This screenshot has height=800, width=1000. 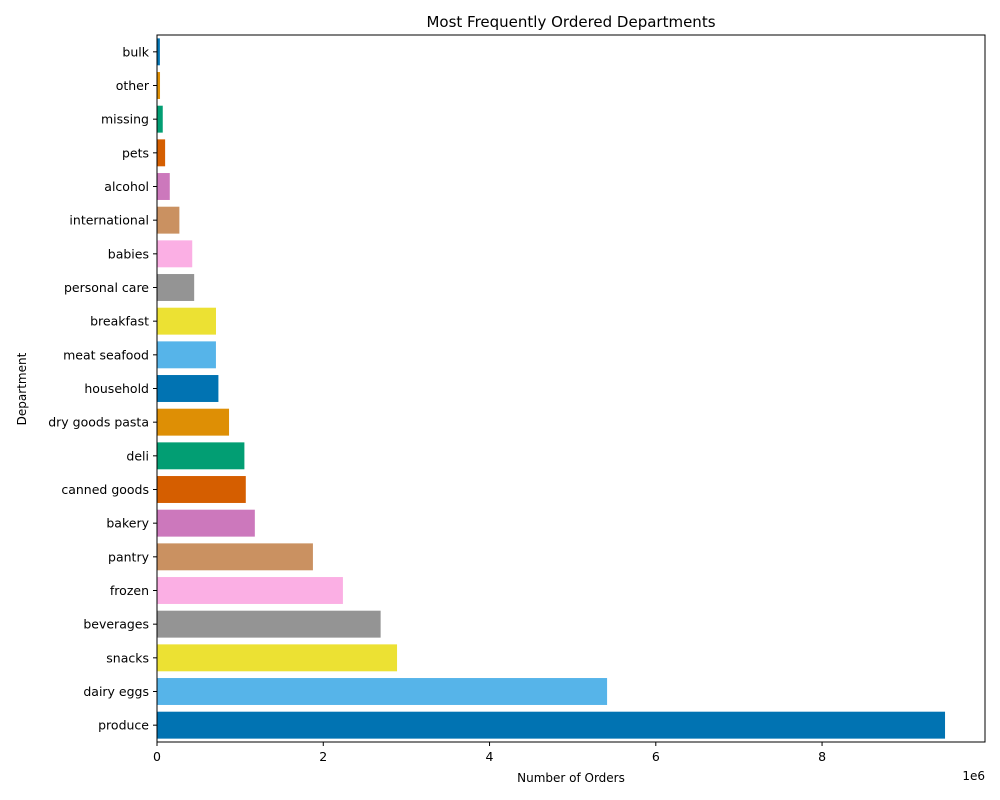 What do you see at coordinates (129, 556) in the screenshot?
I see `y-tick-label: pantry` at bounding box center [129, 556].